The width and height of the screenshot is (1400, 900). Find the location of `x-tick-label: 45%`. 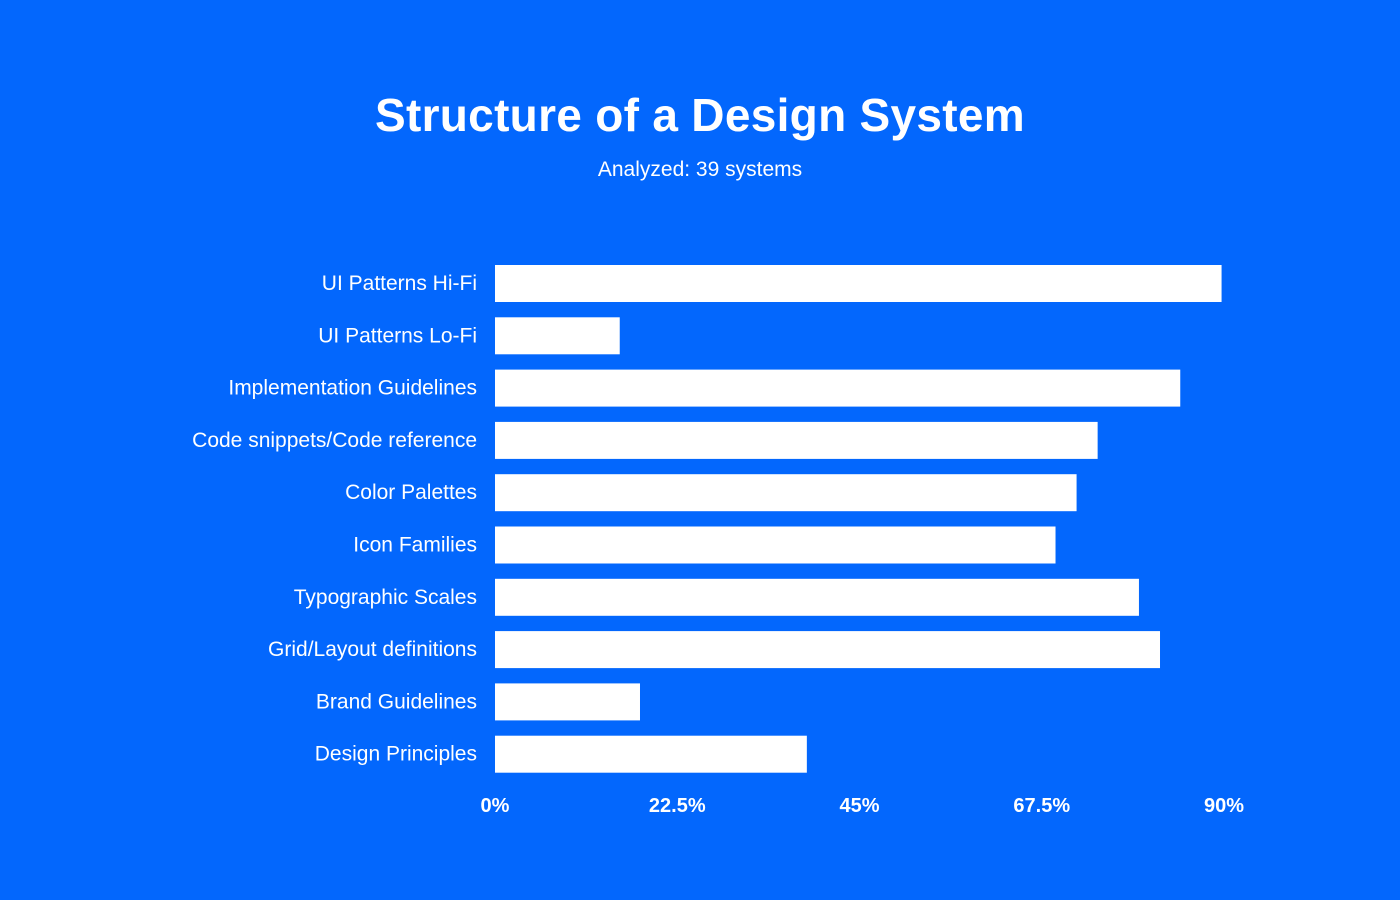

x-tick-label: 45% is located at coordinates (859, 806).